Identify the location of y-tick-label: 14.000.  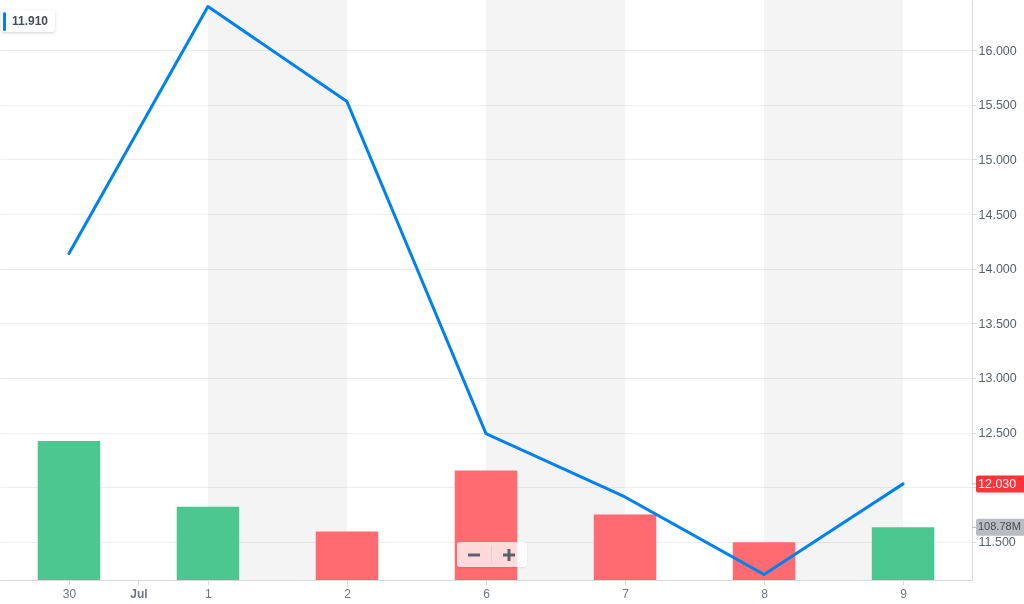
(997, 269).